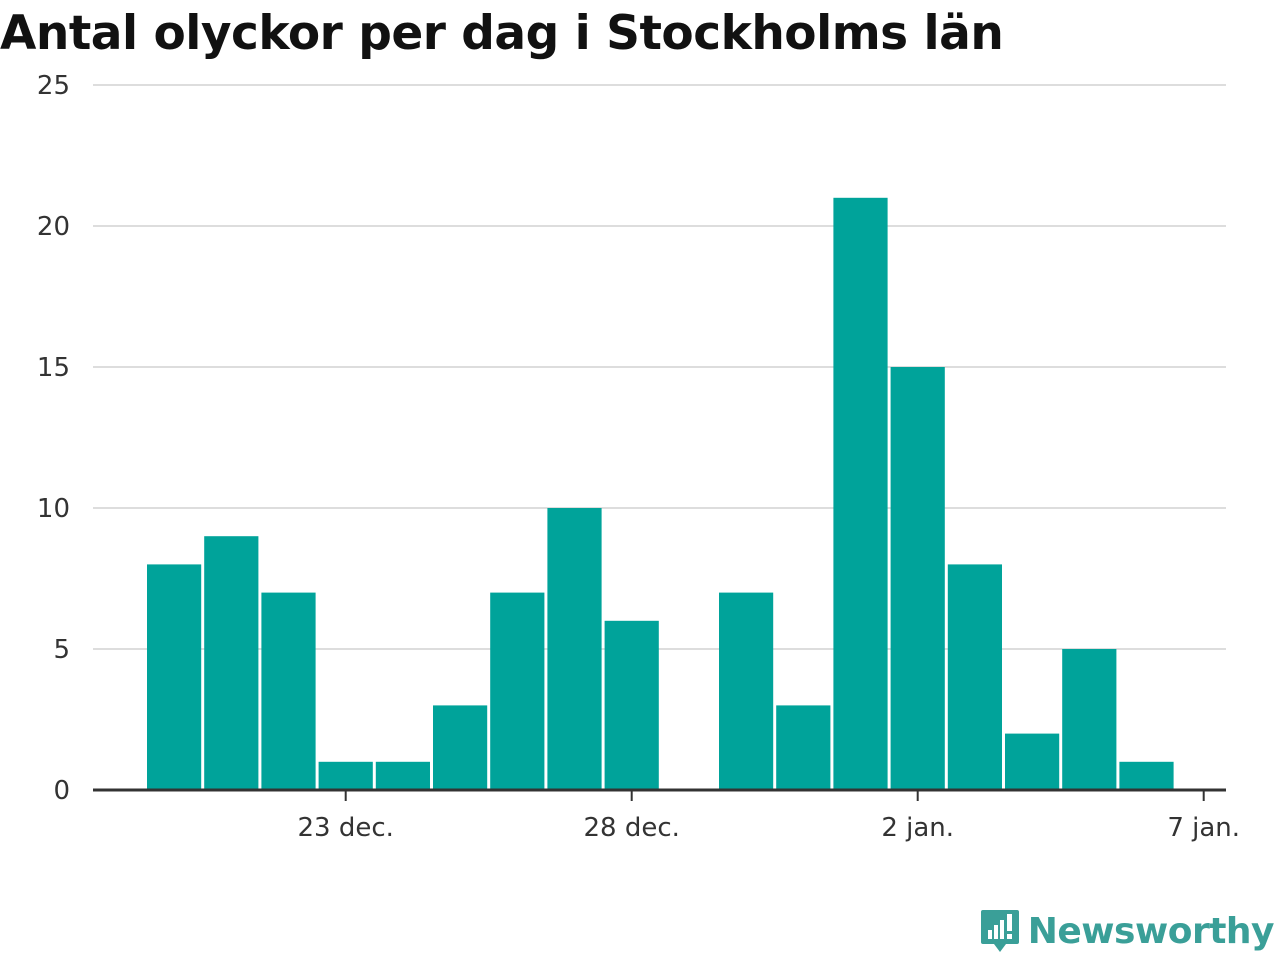  What do you see at coordinates (917, 828) in the screenshot?
I see `x-tick-label: 2 jan.` at bounding box center [917, 828].